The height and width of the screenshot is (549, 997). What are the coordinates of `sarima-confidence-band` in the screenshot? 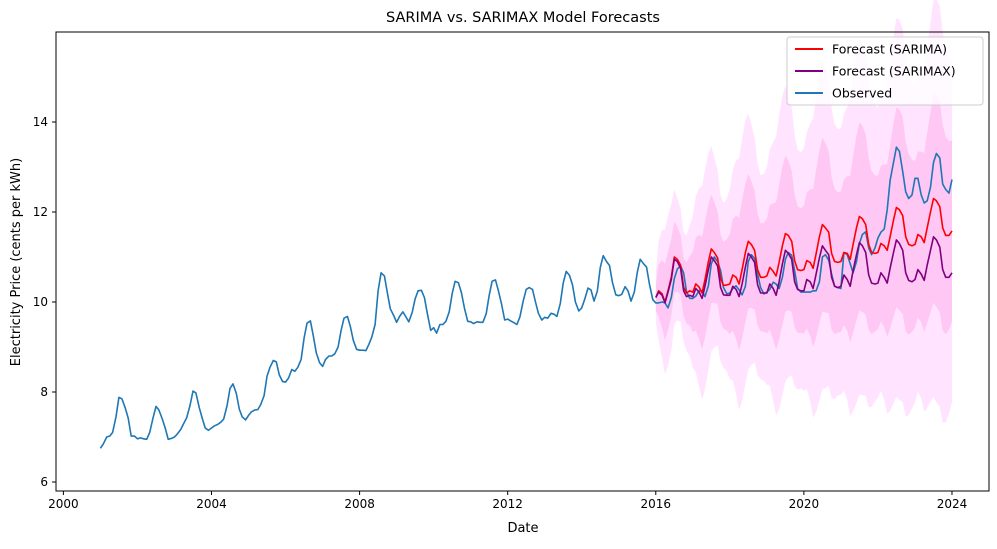 It's located at (803, 222).